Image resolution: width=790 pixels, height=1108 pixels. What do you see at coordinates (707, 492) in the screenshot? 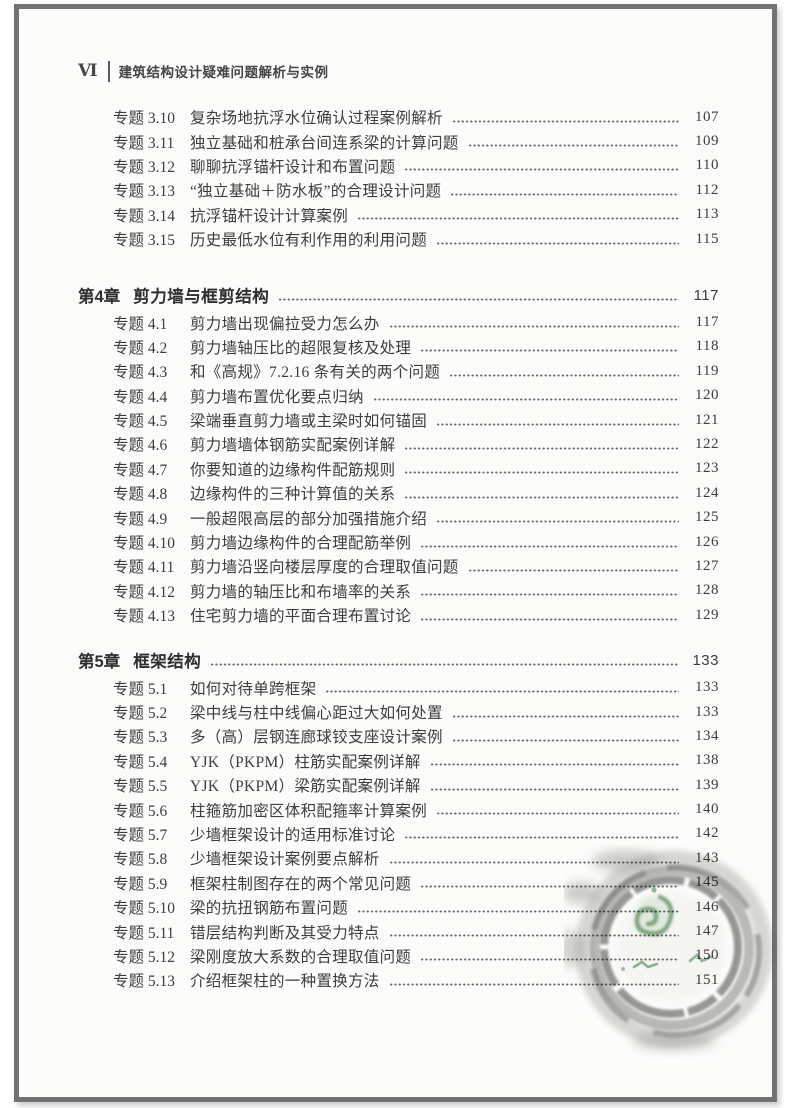
I see `entry-page-number: 124` at bounding box center [707, 492].